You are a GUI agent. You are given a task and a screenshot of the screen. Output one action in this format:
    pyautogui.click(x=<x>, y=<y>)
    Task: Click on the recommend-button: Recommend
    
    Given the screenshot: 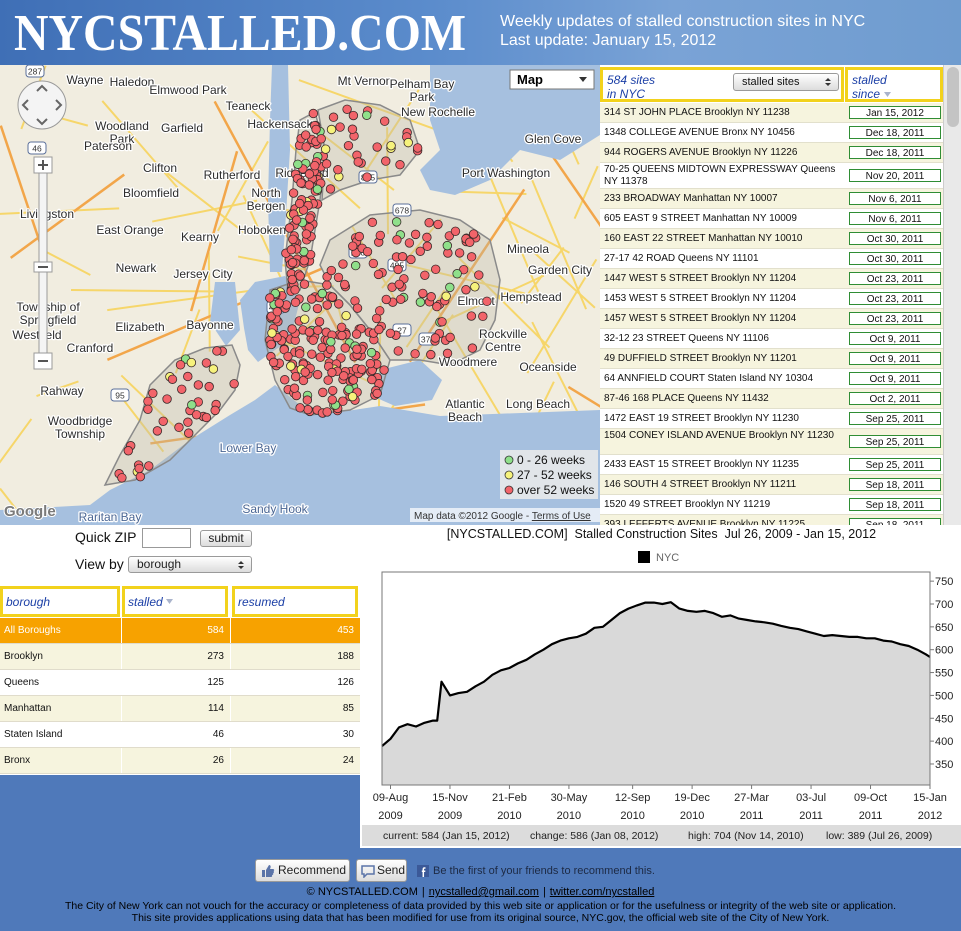 What is the action you would take?
    pyautogui.click(x=302, y=870)
    